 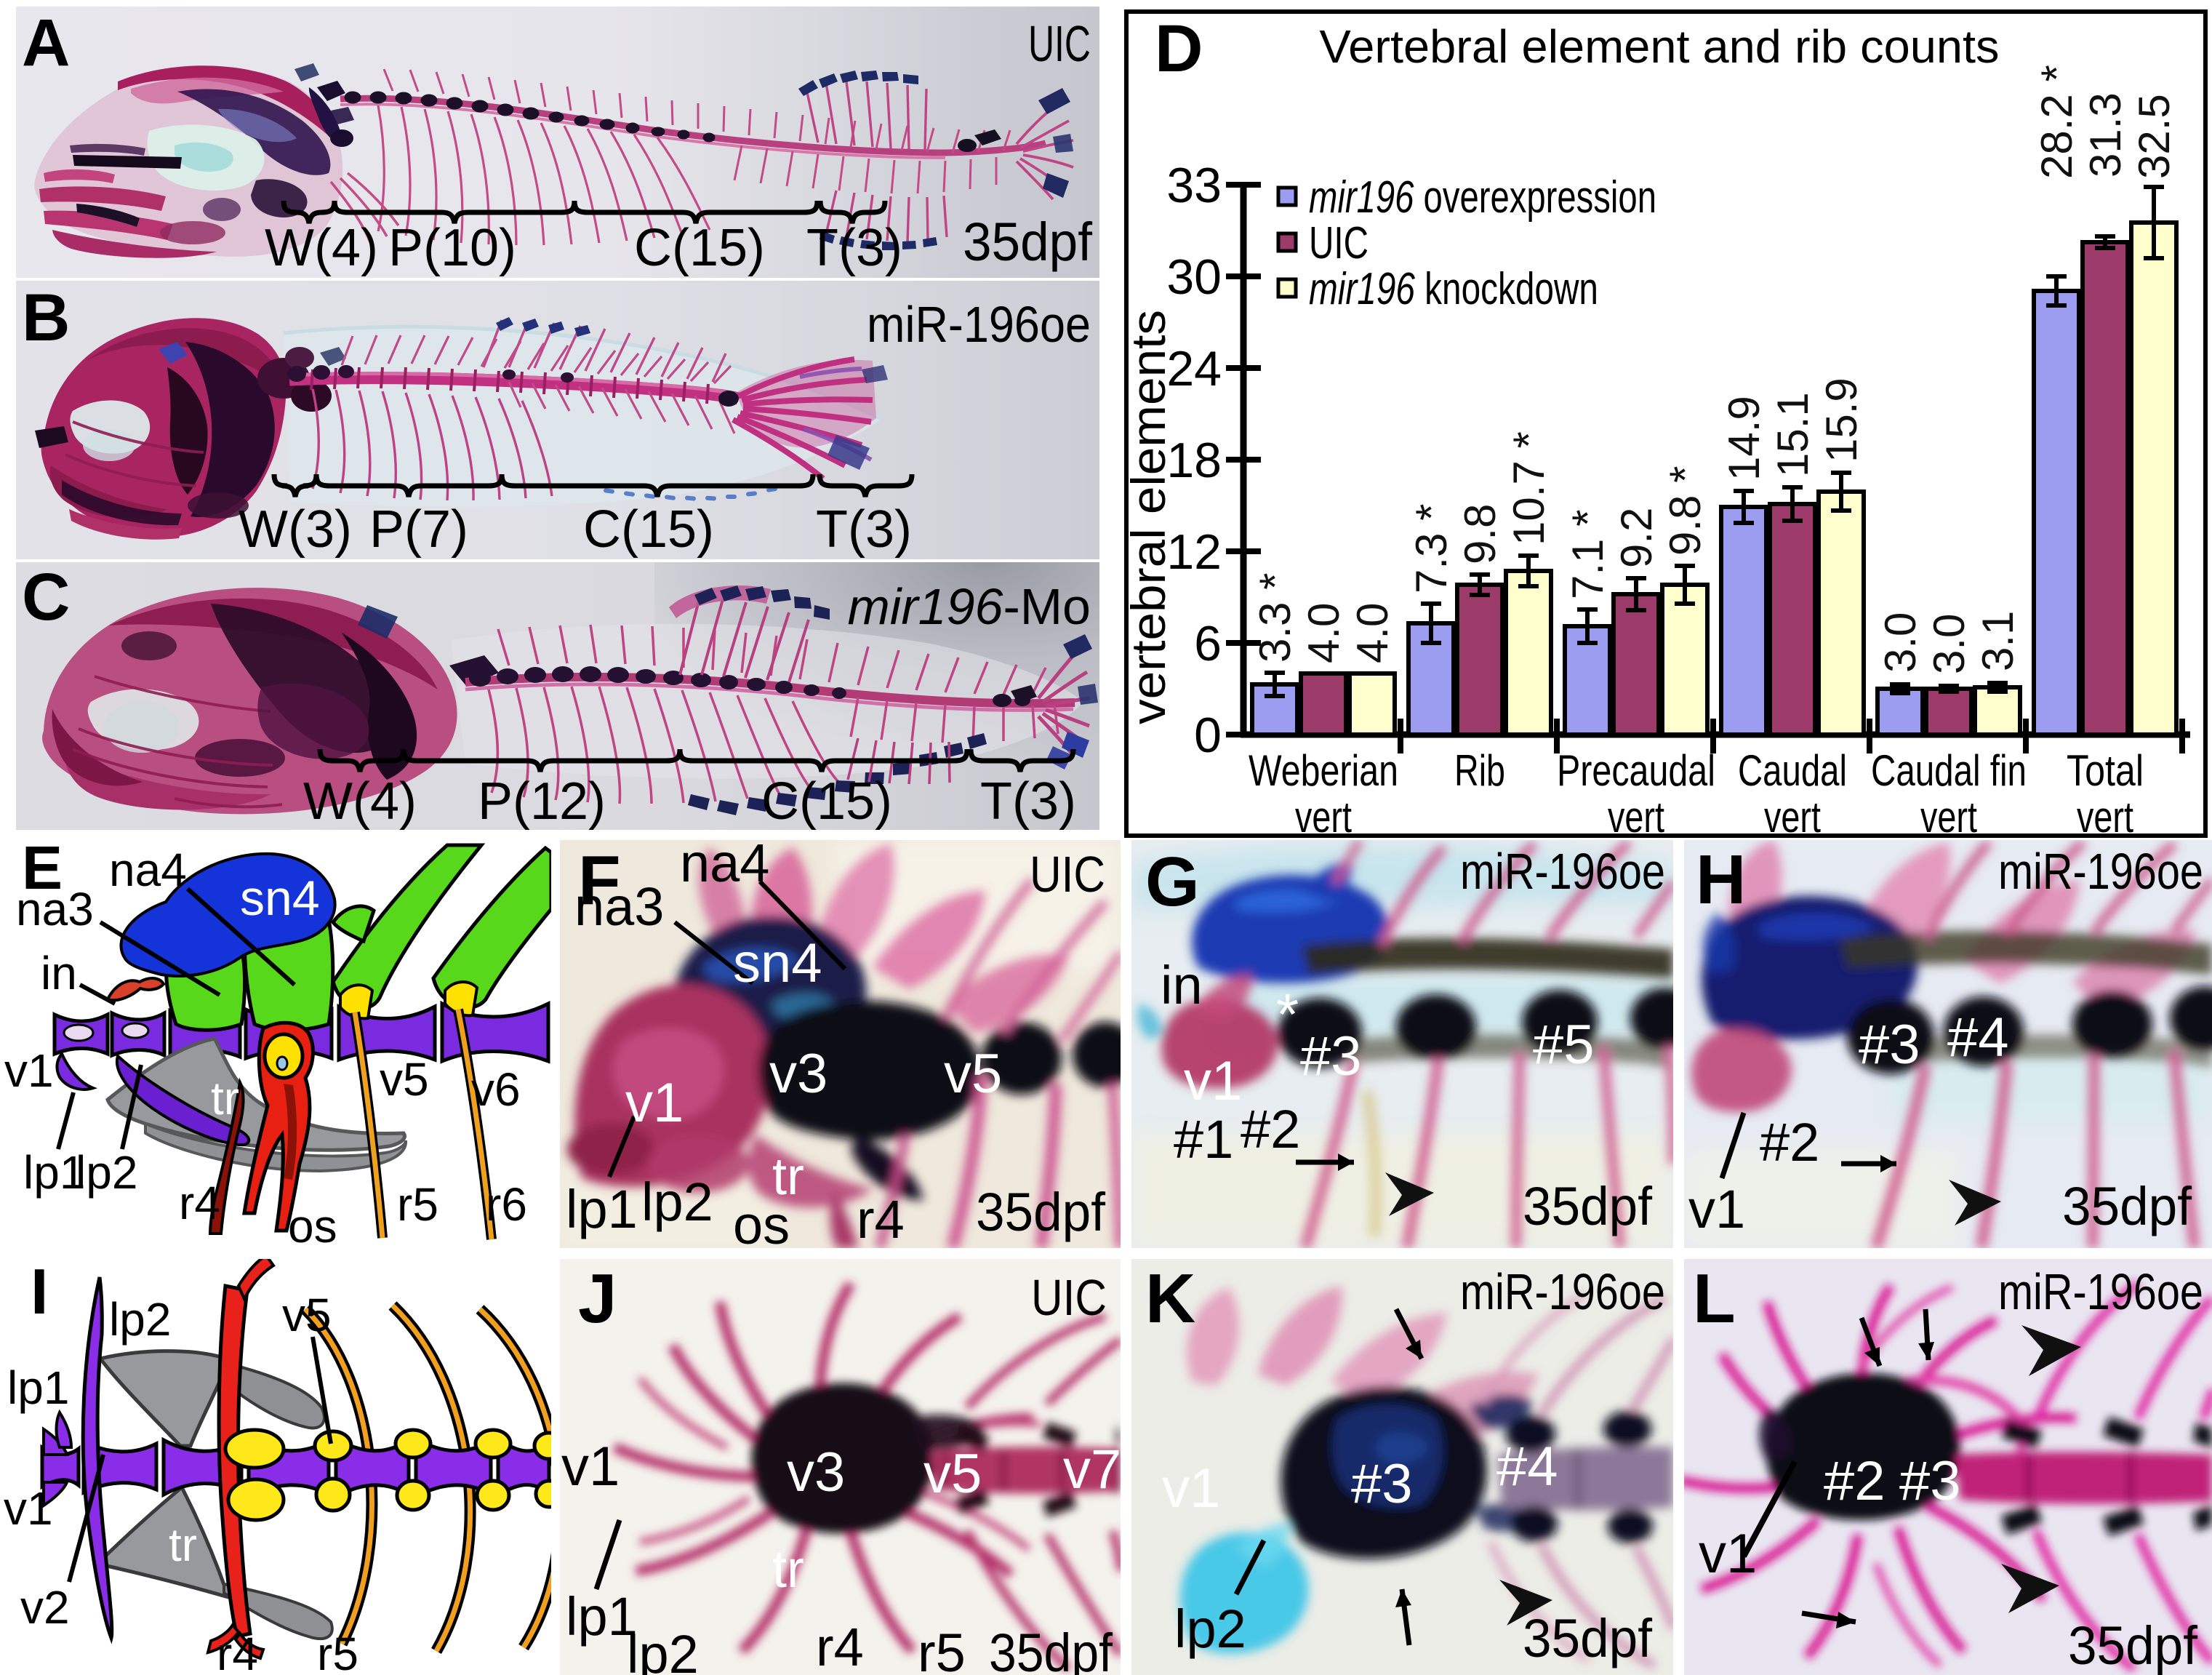 I want to click on svg-text: na3, so click(x=55, y=909).